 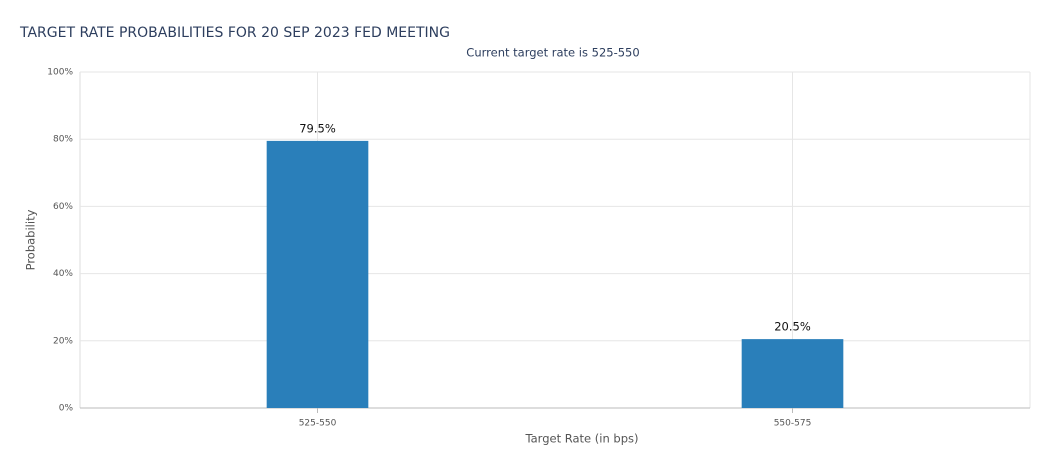 I want to click on x-tick-label: 525-550, so click(x=318, y=424).